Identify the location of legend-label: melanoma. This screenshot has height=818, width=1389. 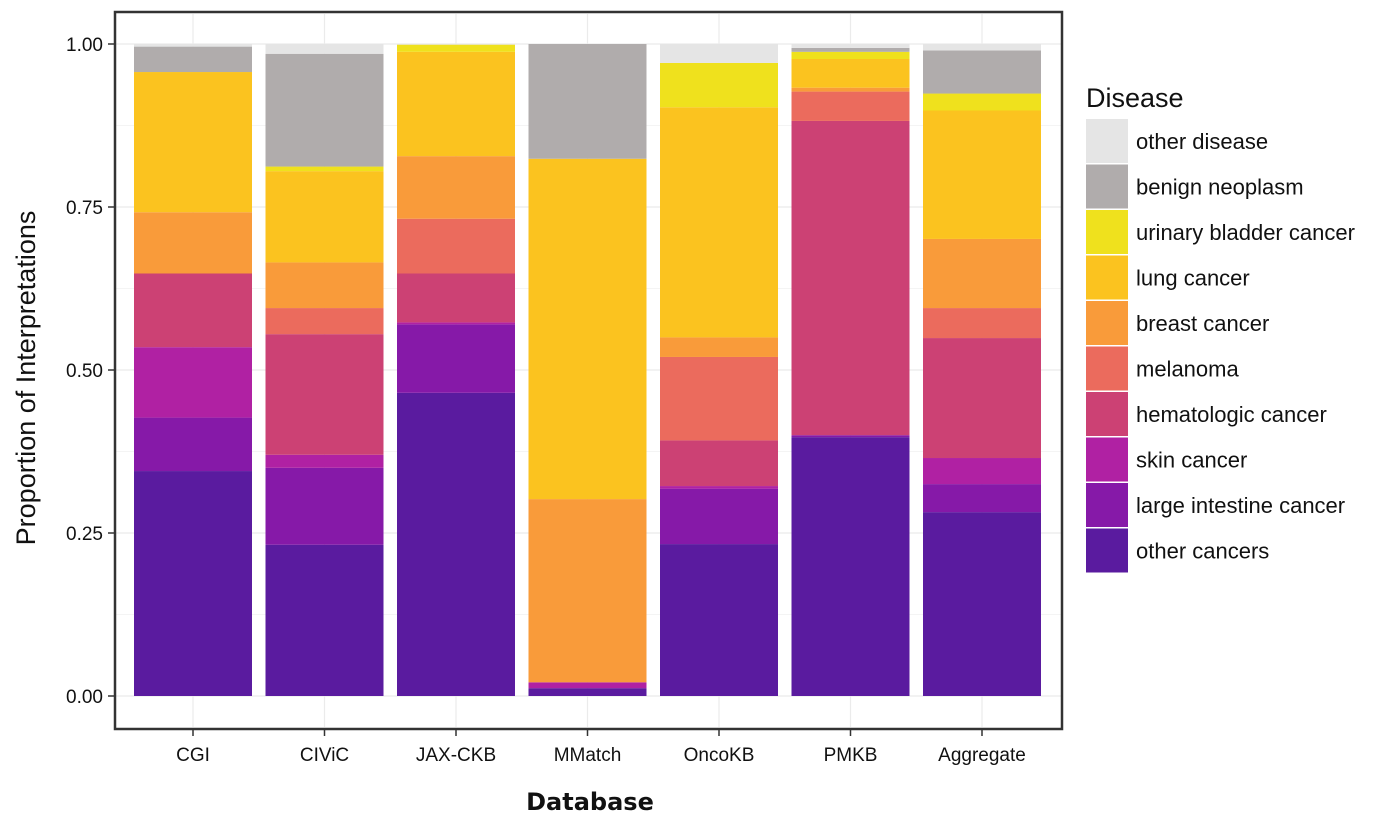
(1187, 369).